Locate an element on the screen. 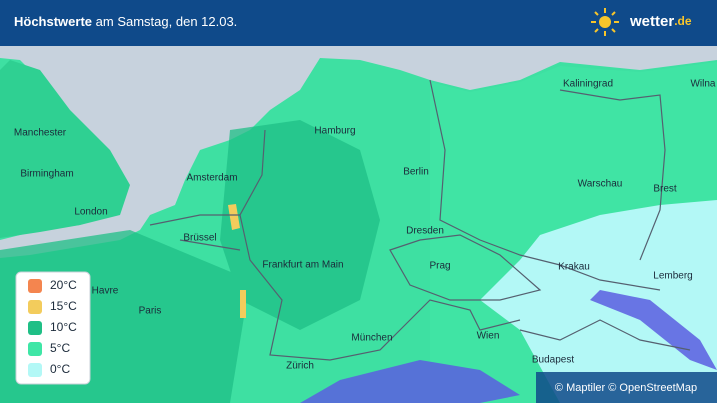 The image size is (717, 403). legend: 20°C 15°C 10°C 5°C 0°C is located at coordinates (52, 327).